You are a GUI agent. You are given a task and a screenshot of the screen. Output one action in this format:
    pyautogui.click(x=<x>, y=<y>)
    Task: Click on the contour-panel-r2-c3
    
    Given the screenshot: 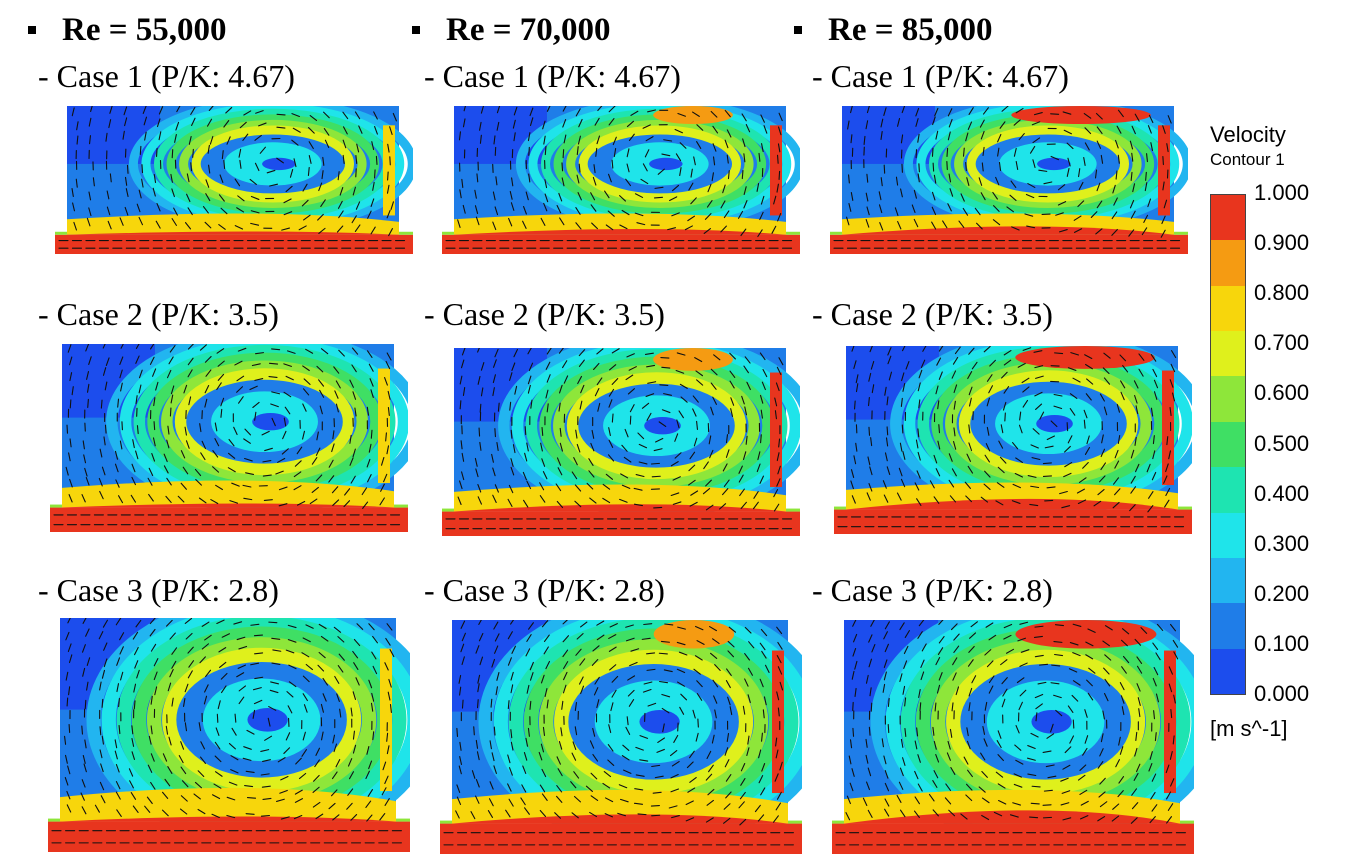 What is the action you would take?
    pyautogui.click(x=1013, y=440)
    